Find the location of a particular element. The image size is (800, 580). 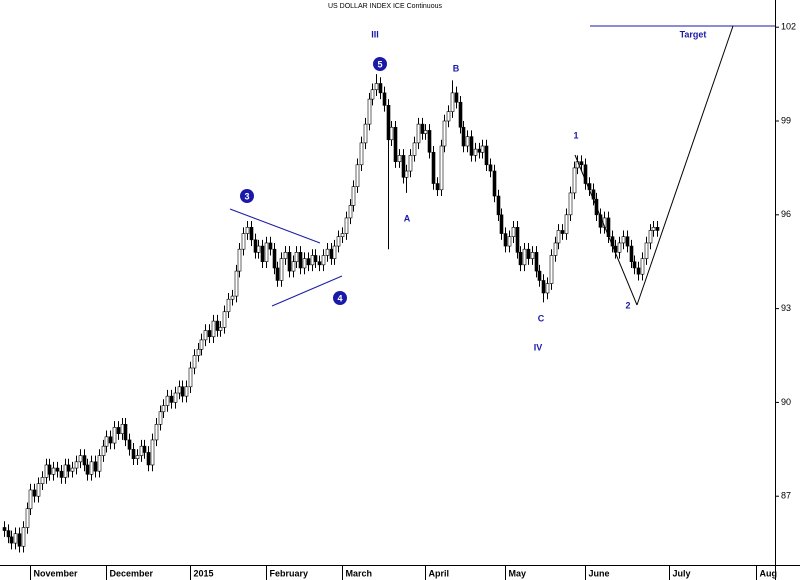

y-tick-label: 96 is located at coordinates (786, 214).